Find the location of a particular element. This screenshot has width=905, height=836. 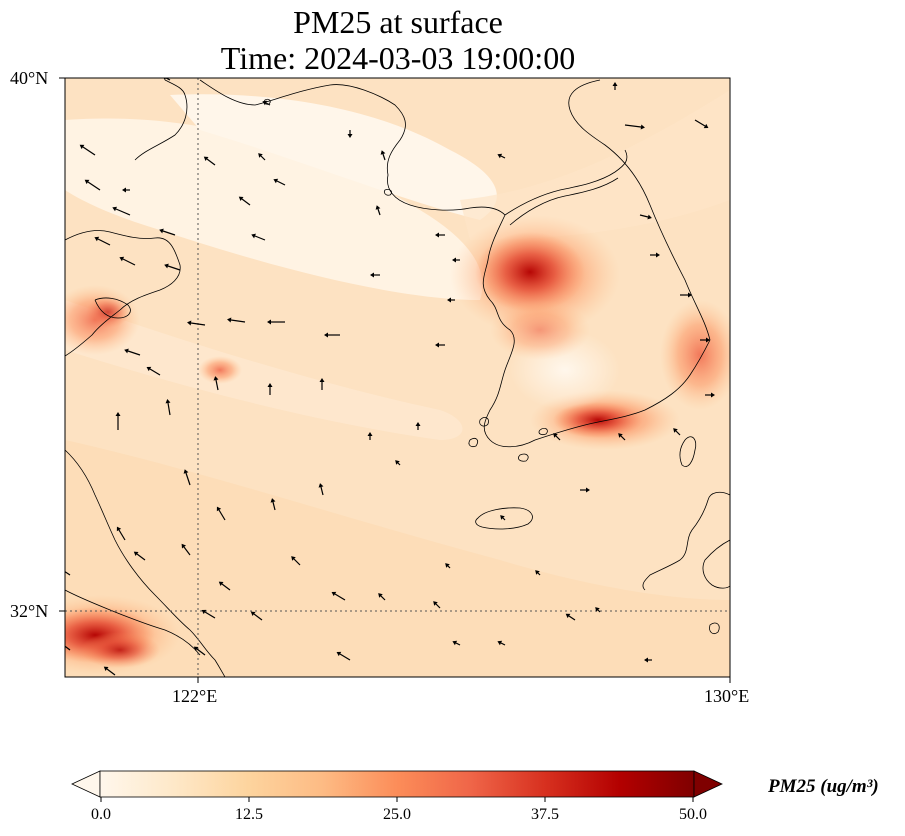

map-title-line1: PM25 at surface is located at coordinates (398, 22).